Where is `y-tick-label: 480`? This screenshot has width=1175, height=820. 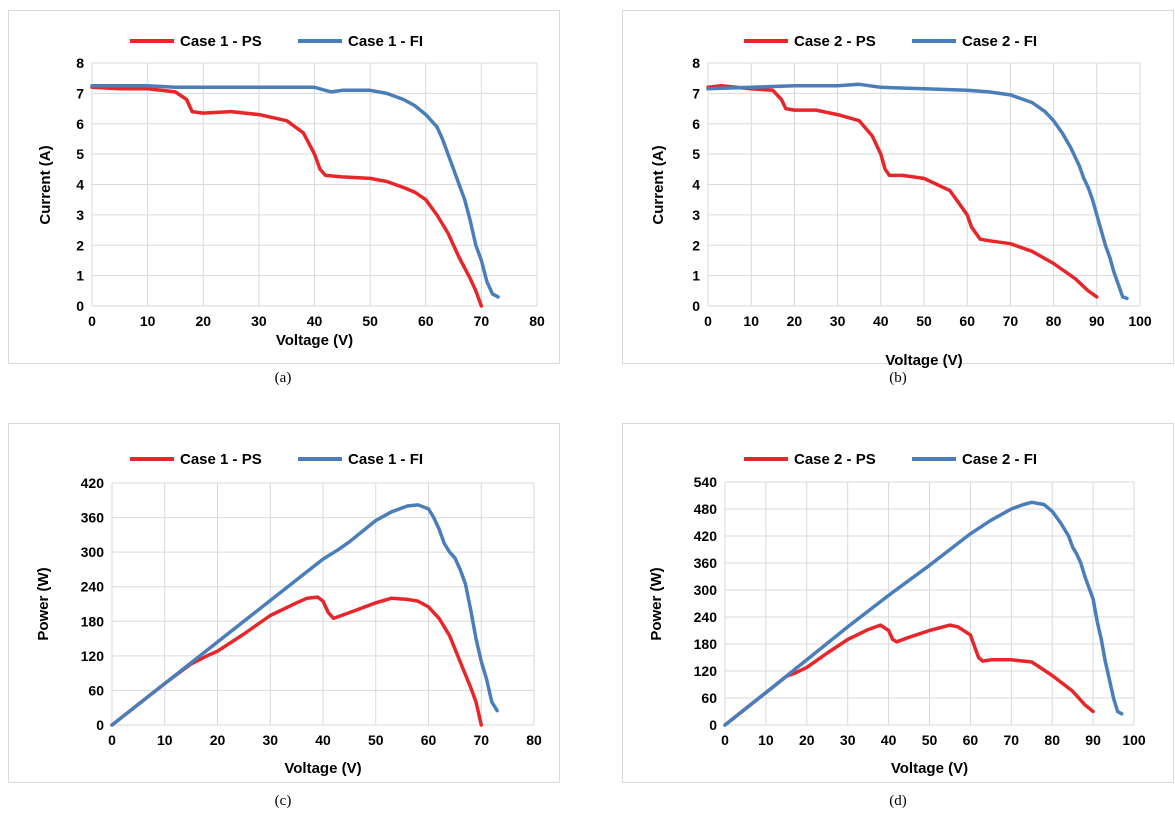
y-tick-label: 480 is located at coordinates (706, 509).